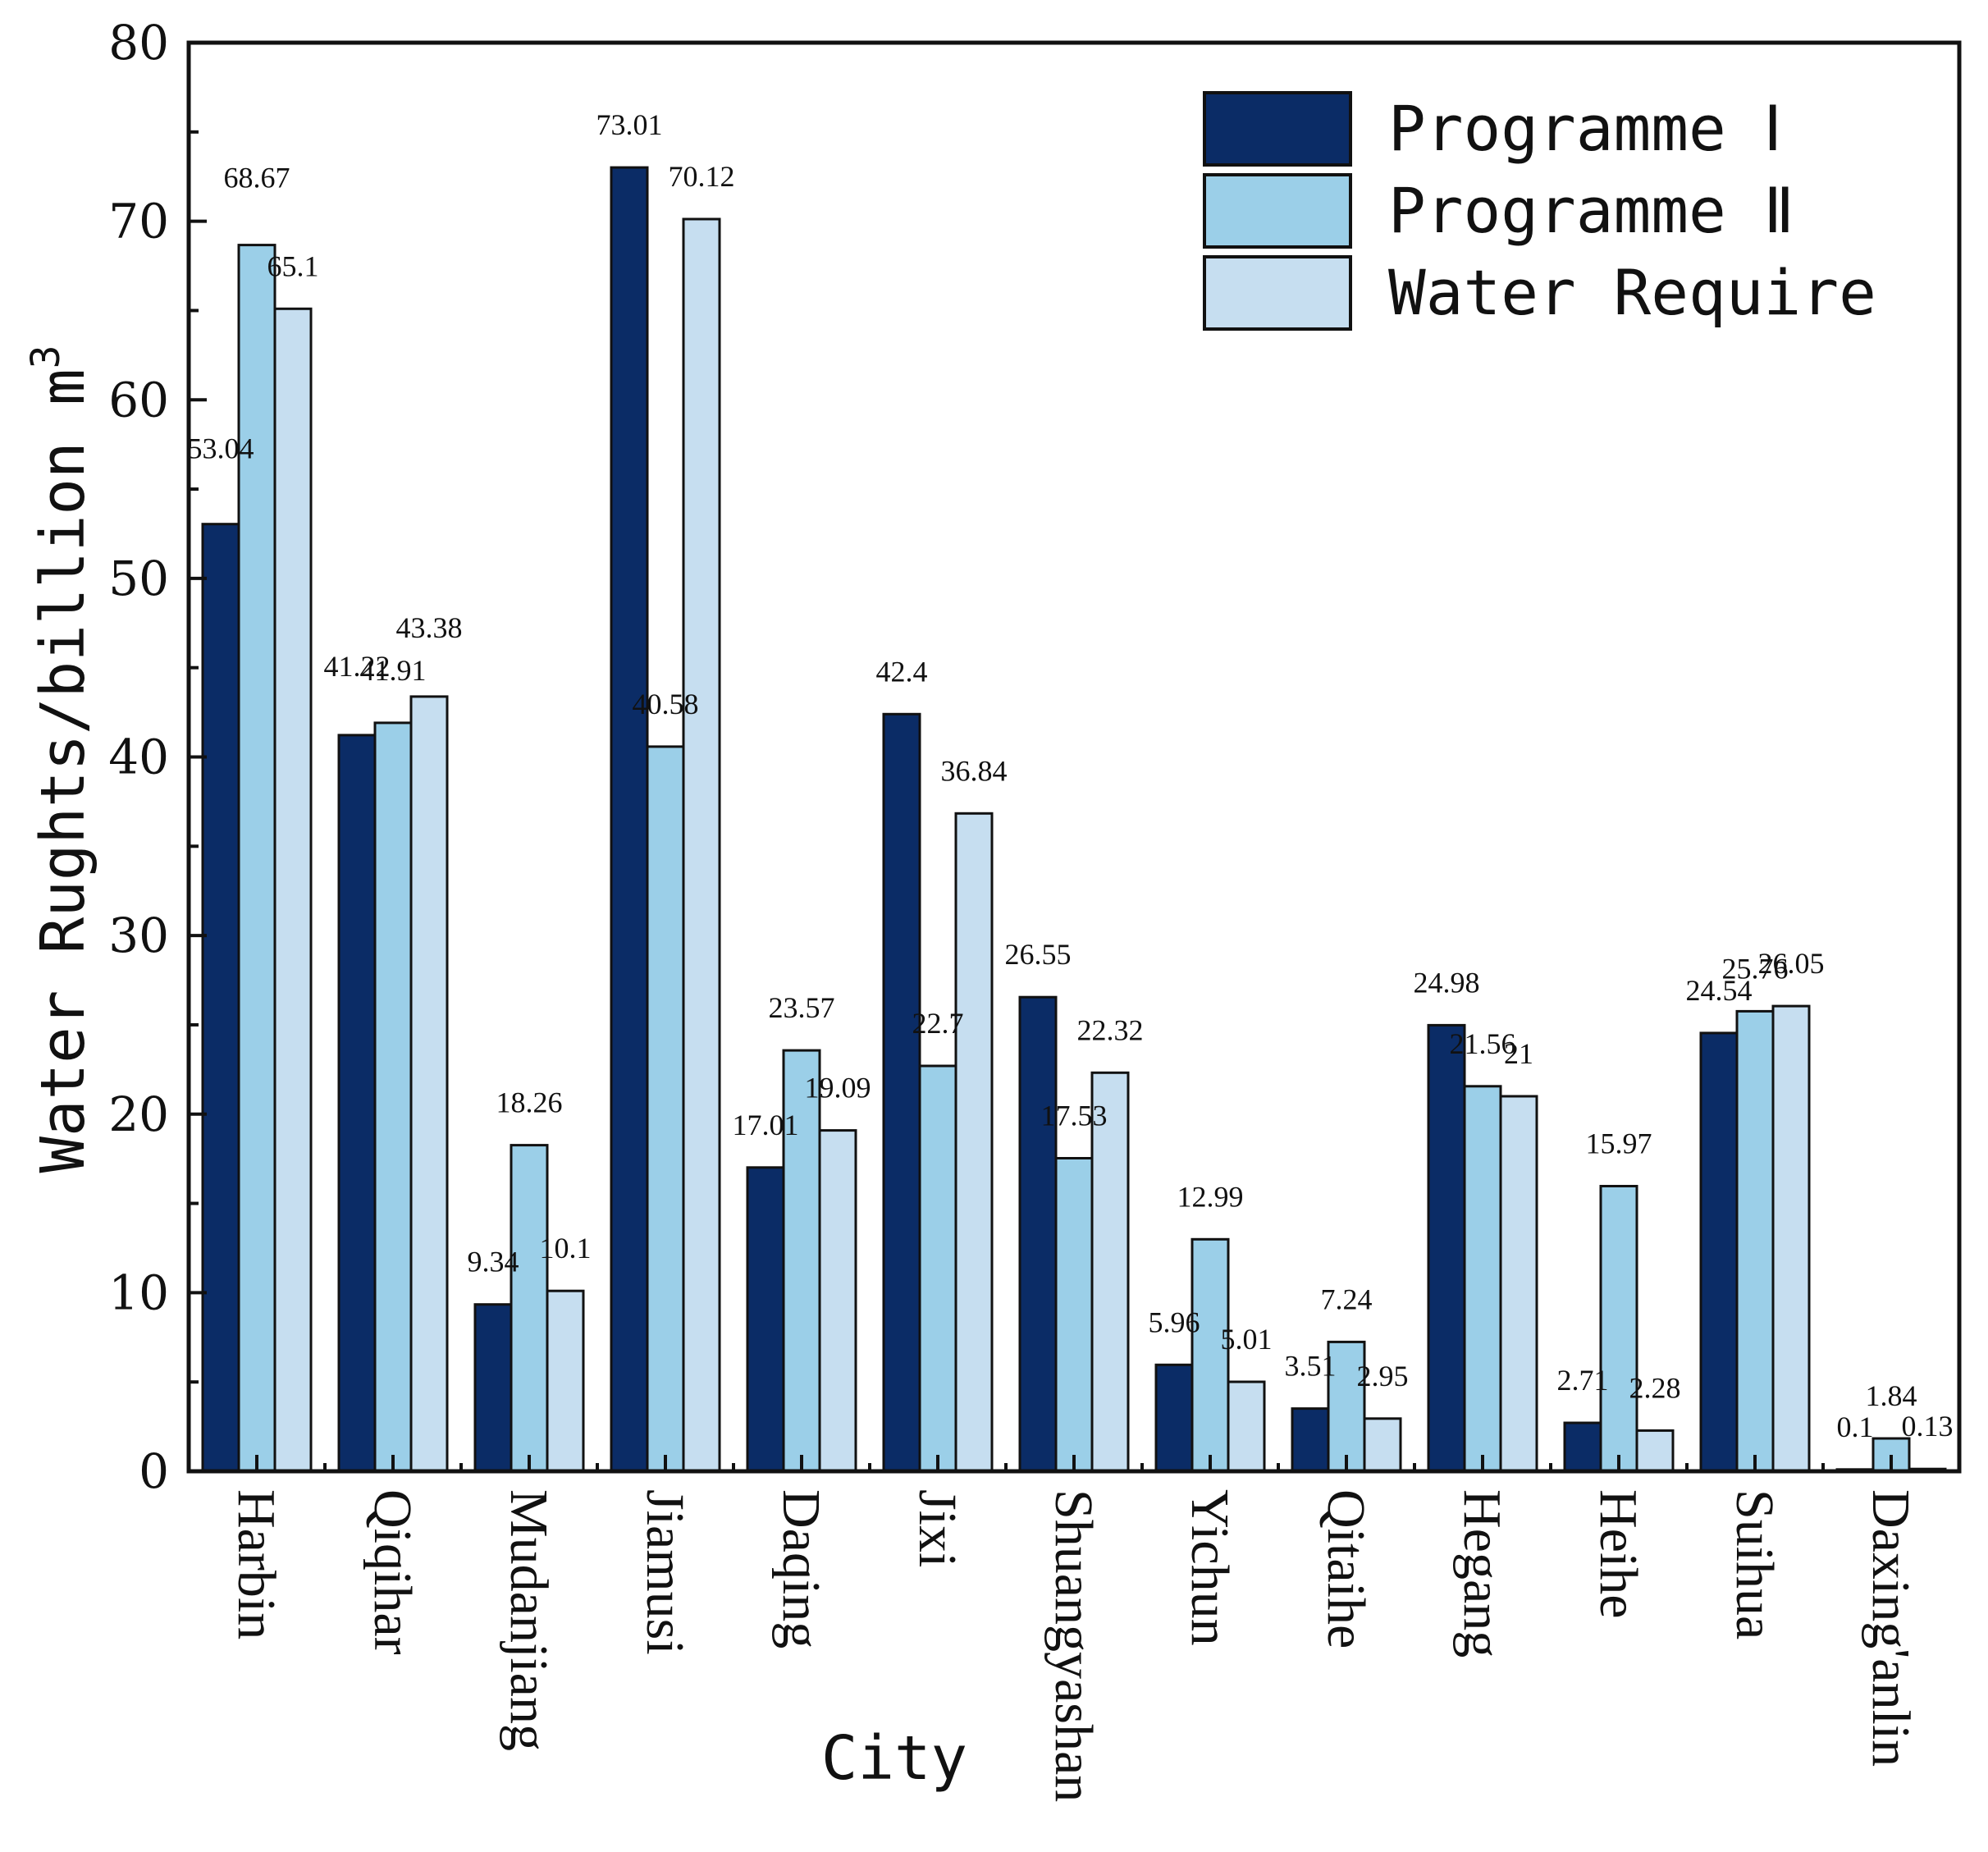 The width and height of the screenshot is (1988, 1852). Describe the element at coordinates (1383, 1376) in the screenshot. I see `data-label: 2.95` at that location.